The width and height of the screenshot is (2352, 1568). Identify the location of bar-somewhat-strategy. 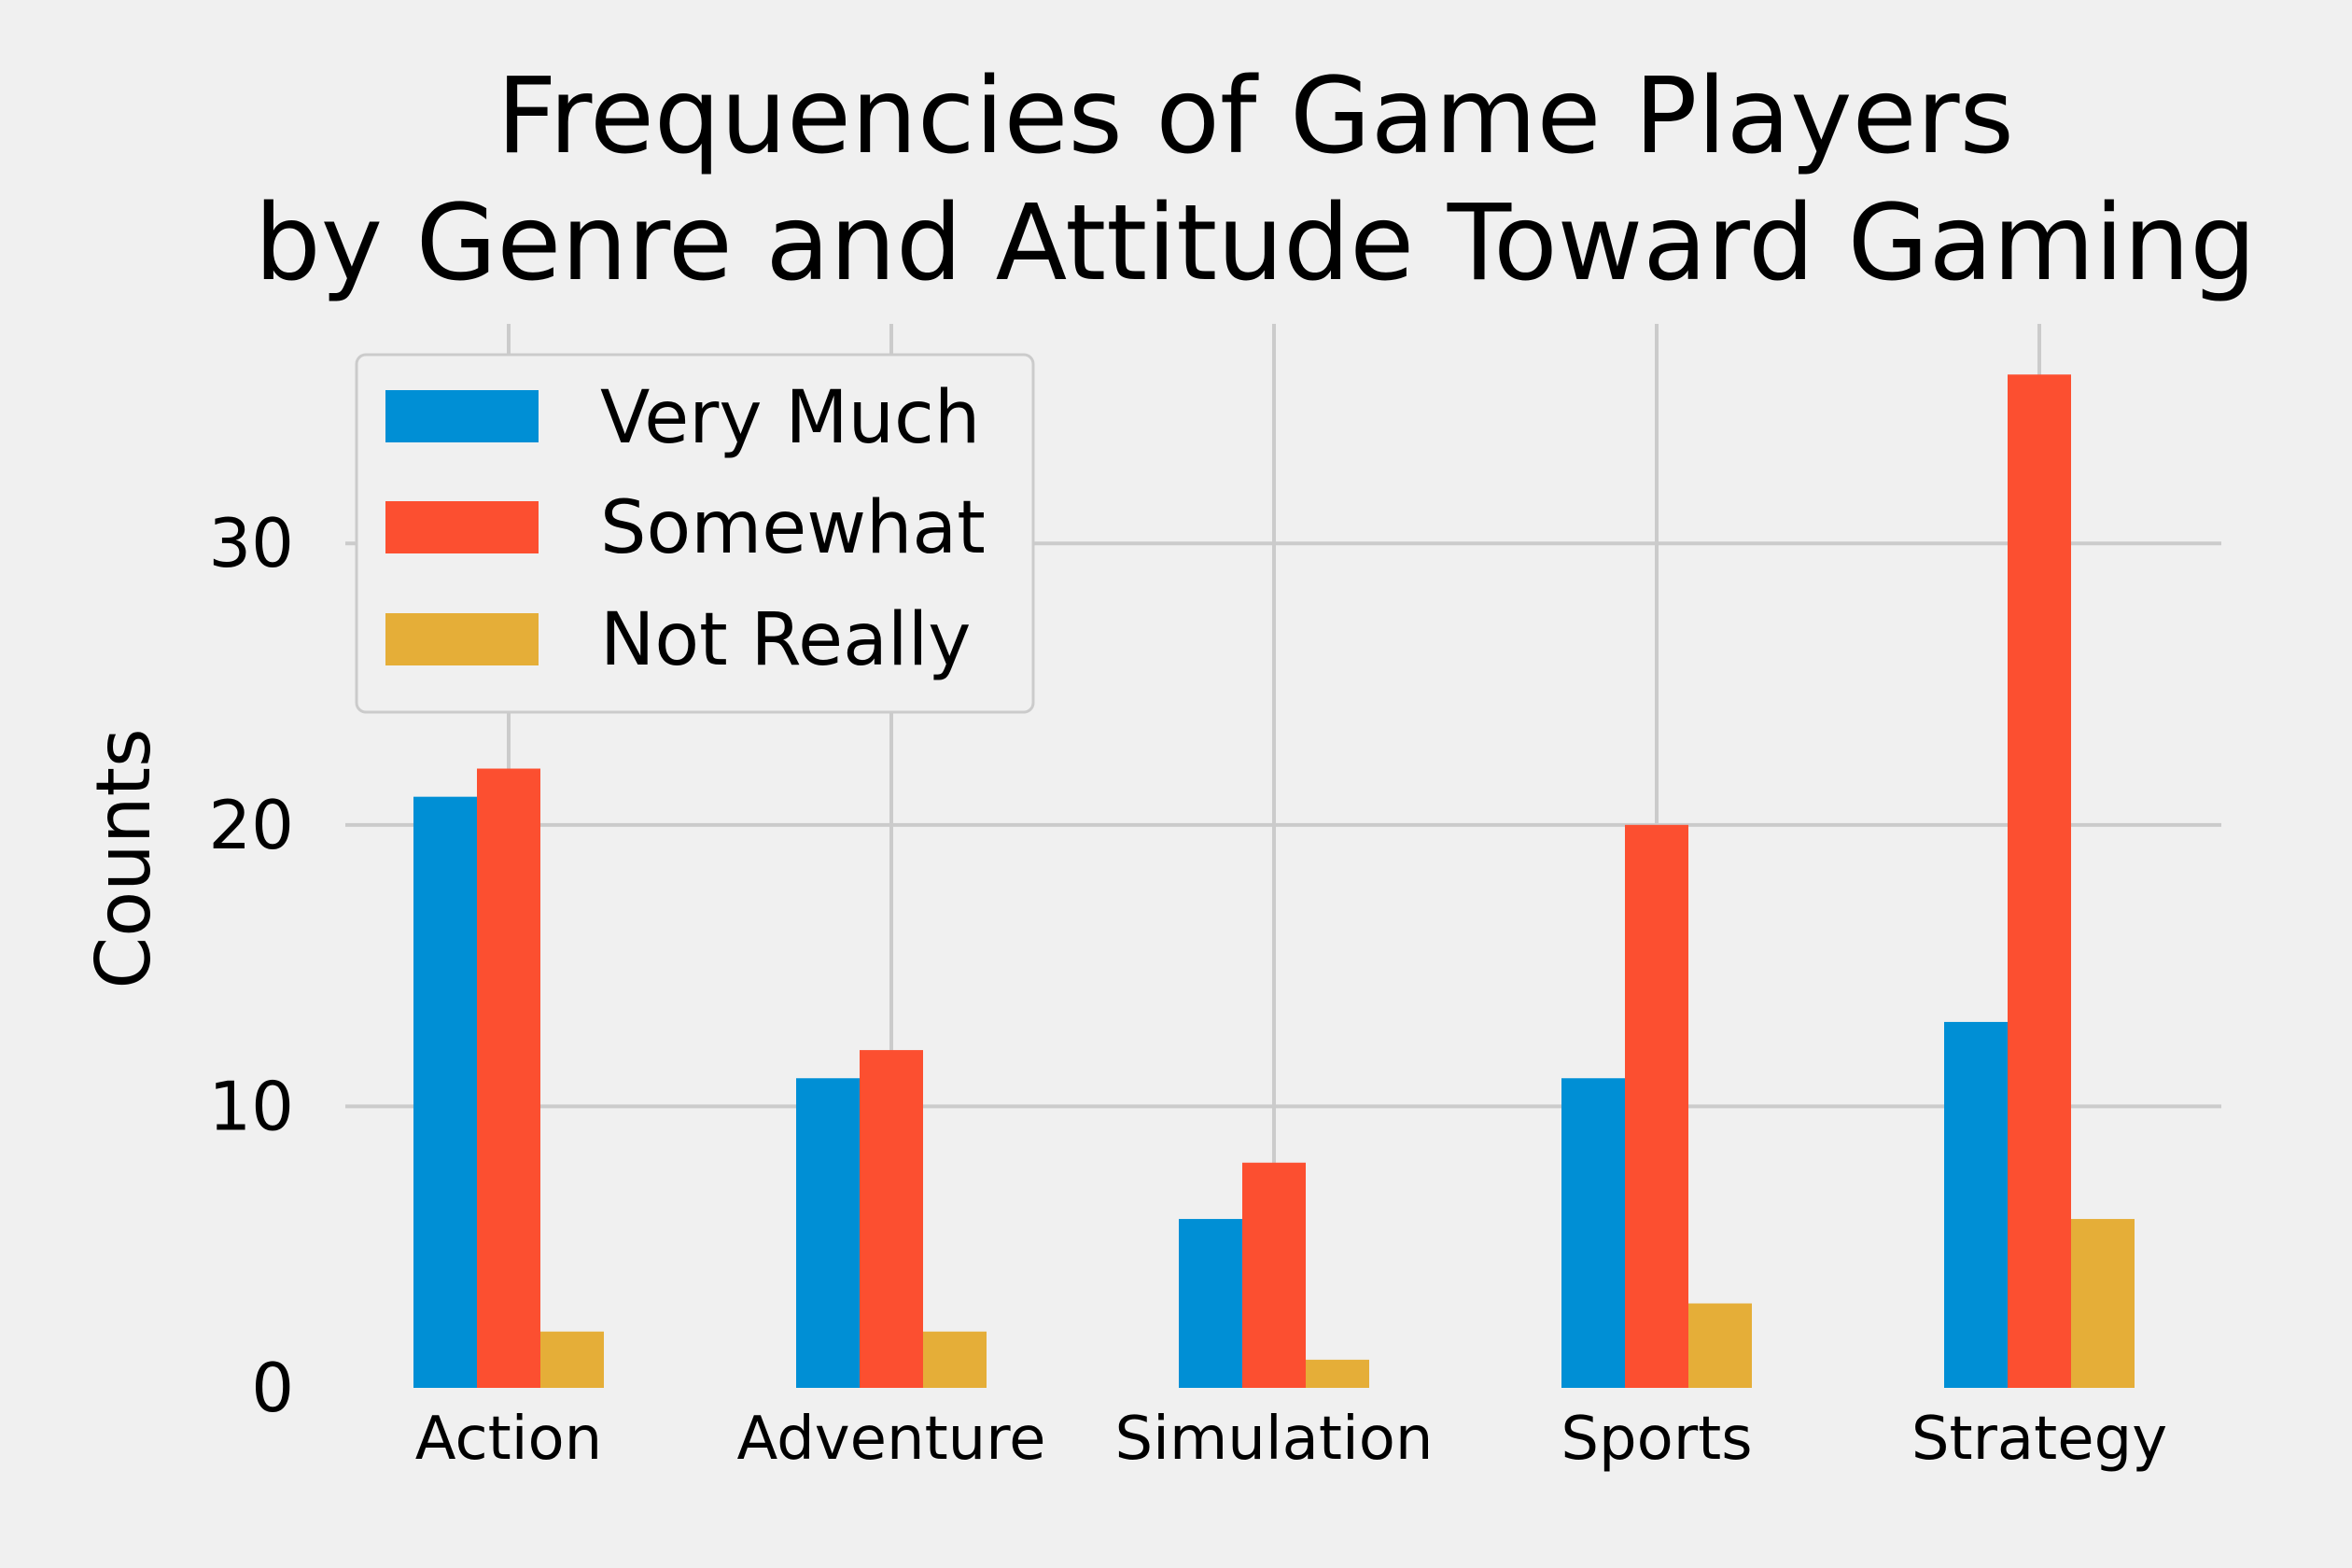
(2040, 881).